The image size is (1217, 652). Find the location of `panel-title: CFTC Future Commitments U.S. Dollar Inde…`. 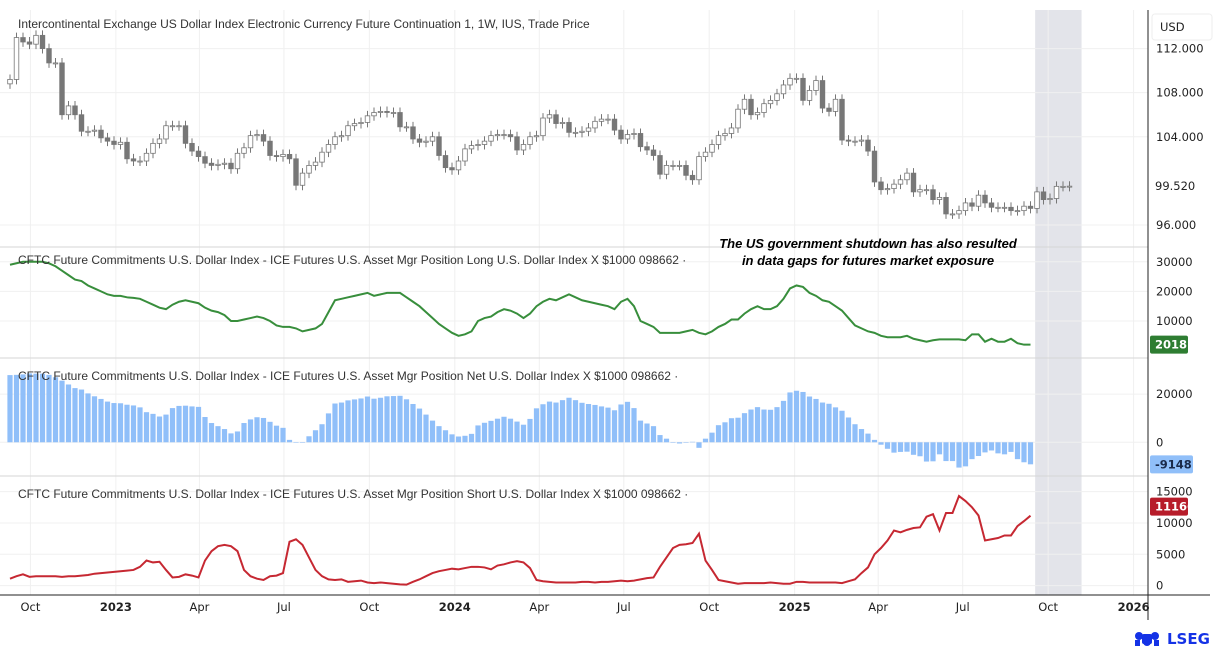

panel-title: CFTC Future Commitments U.S. Dollar Inde… is located at coordinates (352, 260).